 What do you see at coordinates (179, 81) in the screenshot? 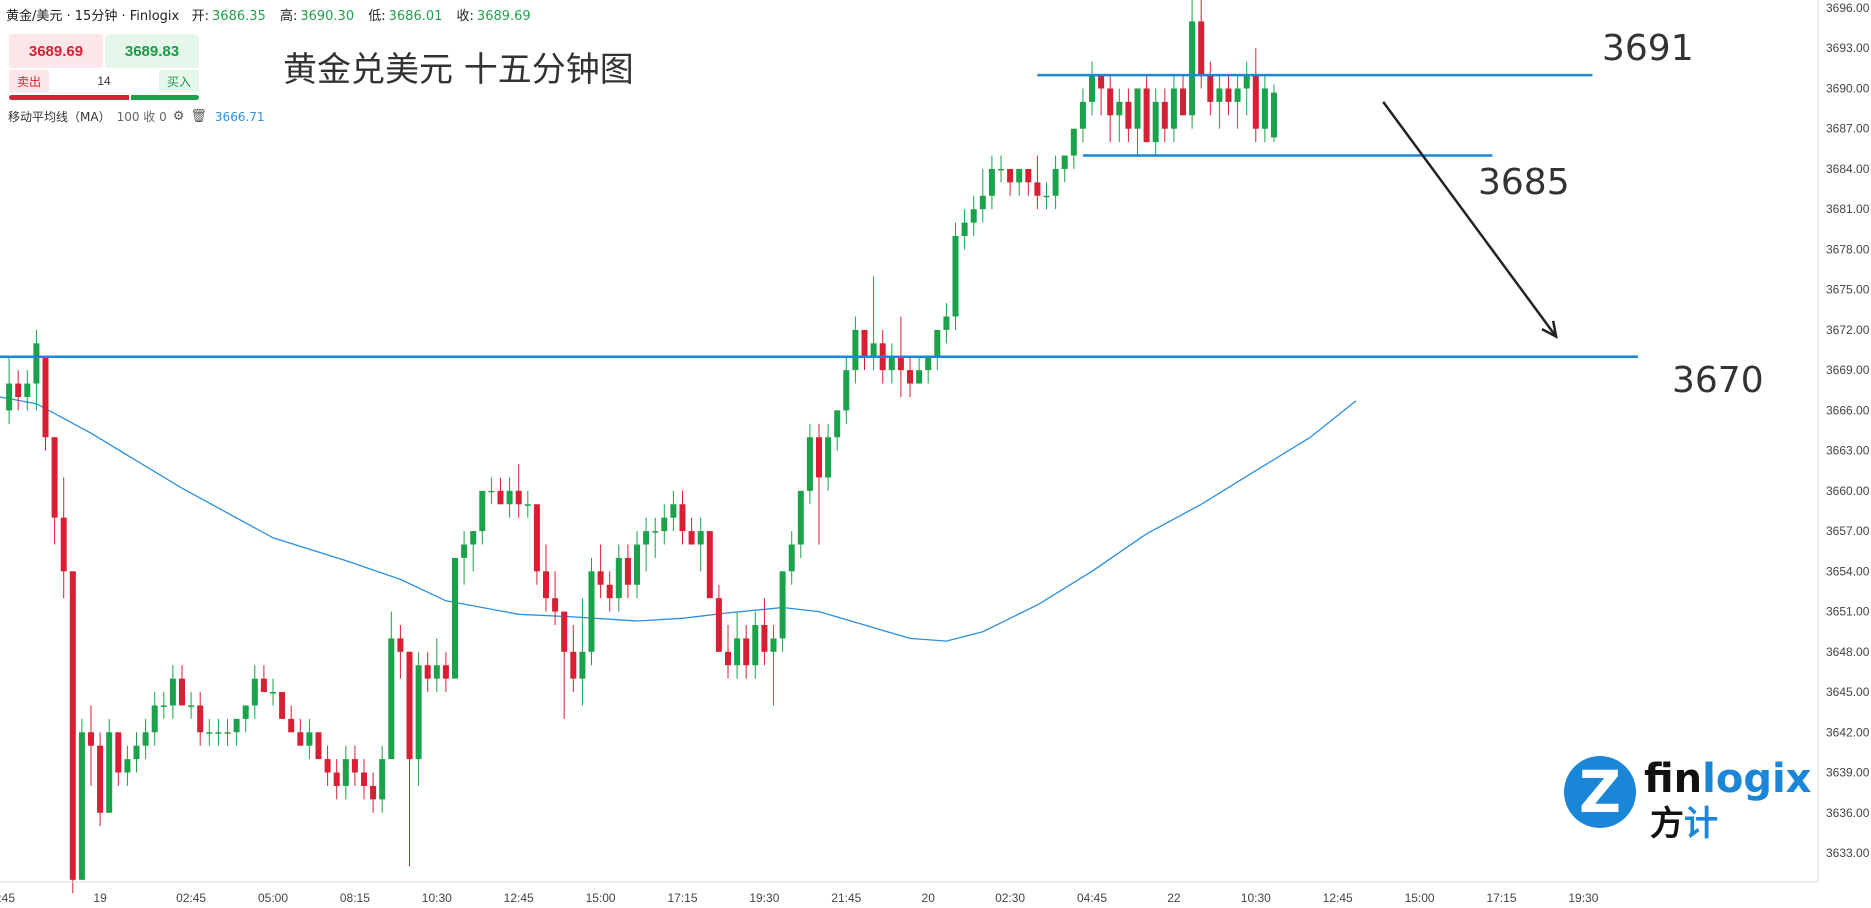
I see `buy-button: 买入` at bounding box center [179, 81].